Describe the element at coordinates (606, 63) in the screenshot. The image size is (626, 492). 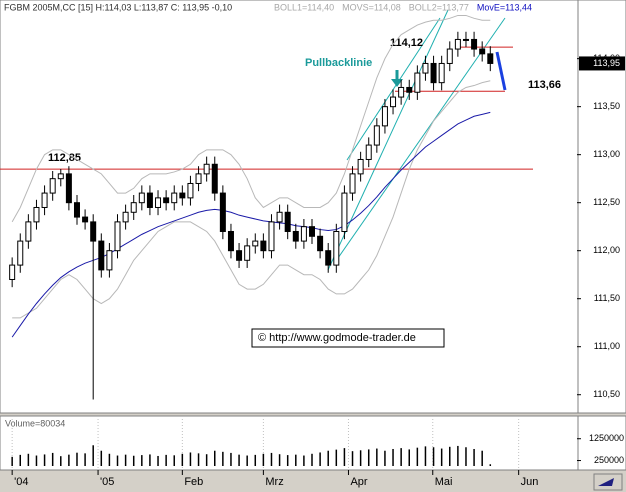
I see `last-price-label: 113,95` at that location.